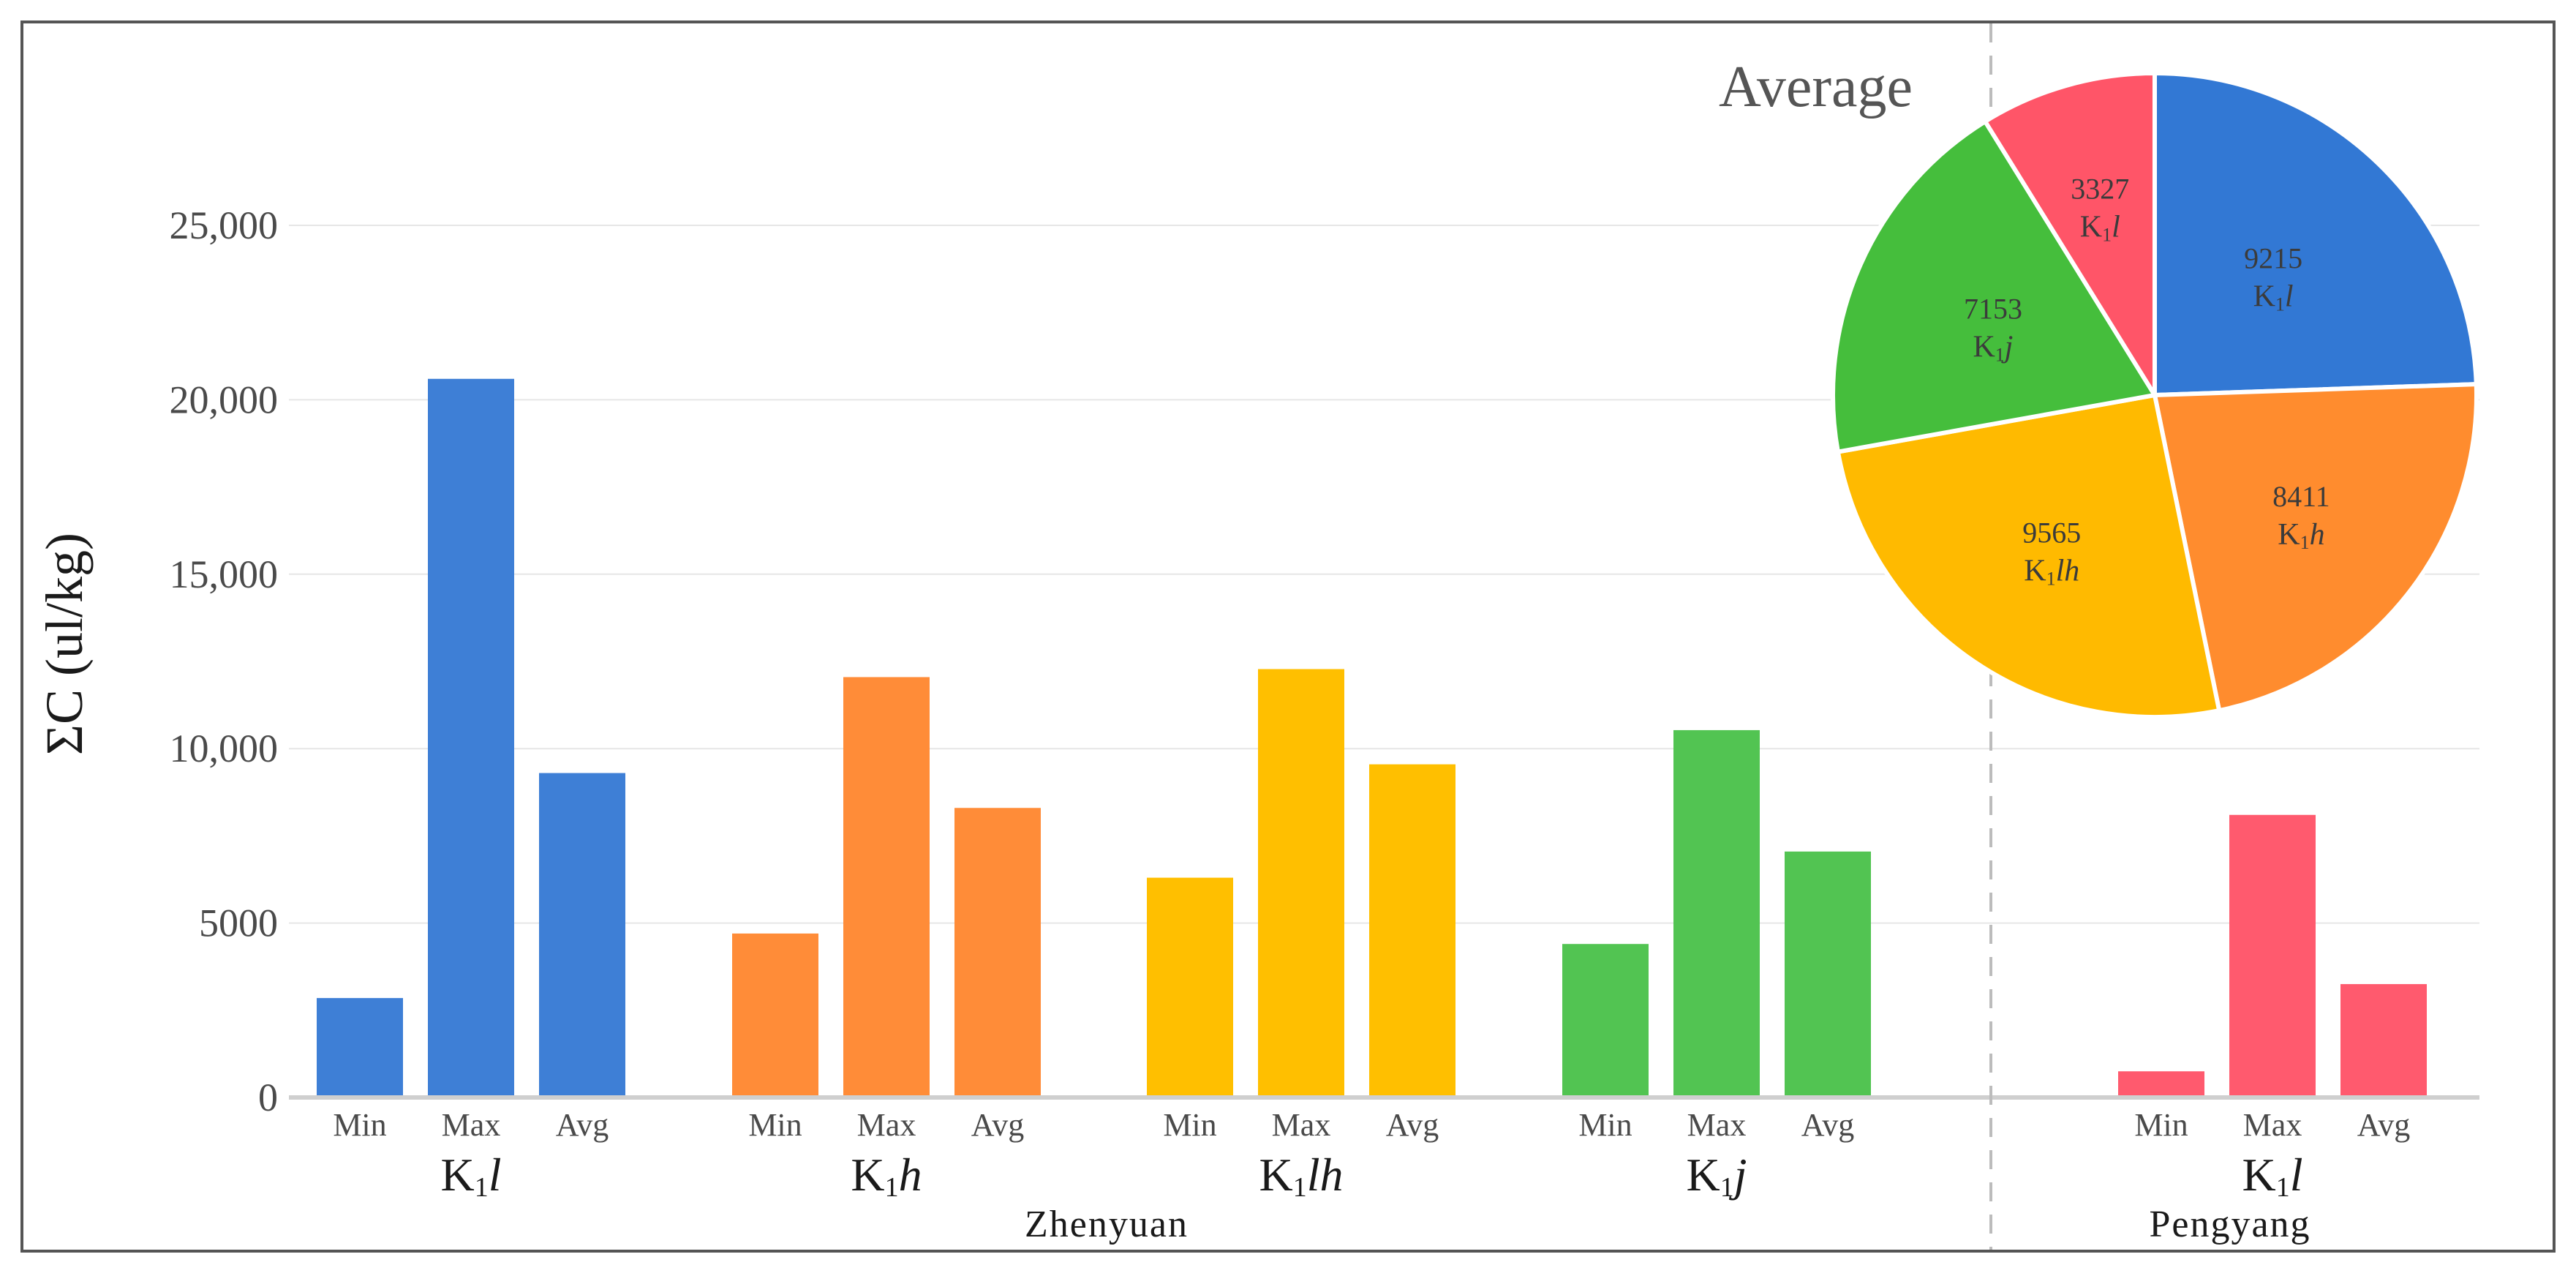 The height and width of the screenshot is (1276, 2576). What do you see at coordinates (2100, 190) in the screenshot?
I see `pie-value-label: 3327` at bounding box center [2100, 190].